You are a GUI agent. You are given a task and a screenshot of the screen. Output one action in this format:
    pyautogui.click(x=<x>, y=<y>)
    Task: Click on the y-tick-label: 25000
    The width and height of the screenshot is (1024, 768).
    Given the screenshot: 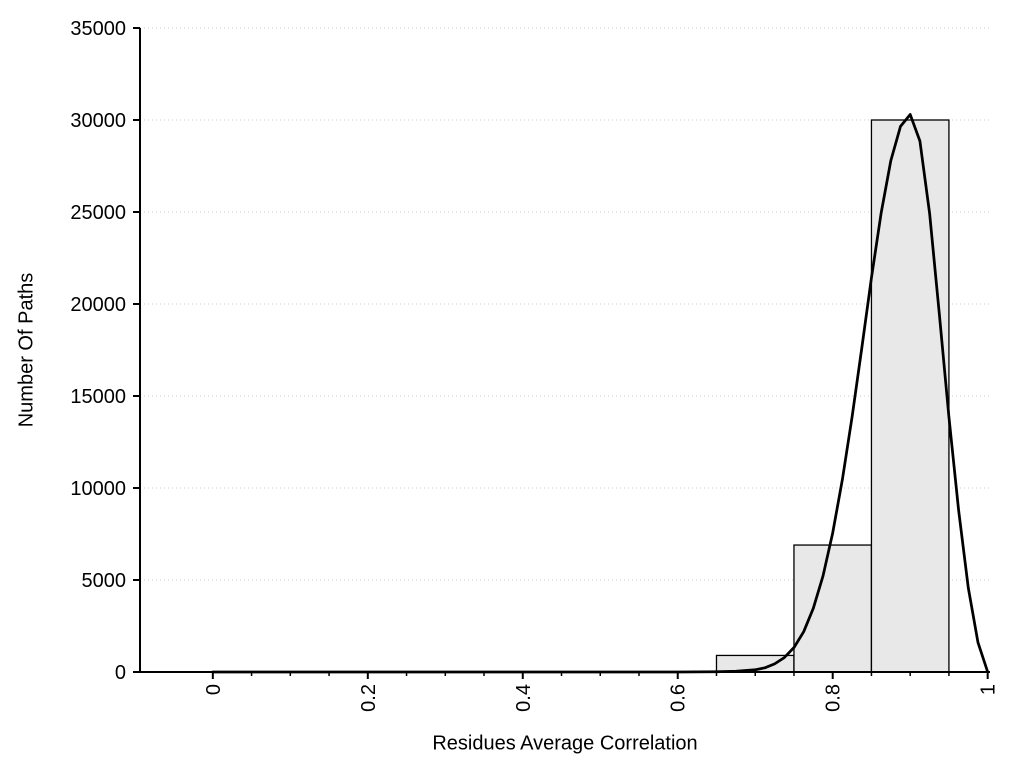 What is the action you would take?
    pyautogui.click(x=98, y=213)
    